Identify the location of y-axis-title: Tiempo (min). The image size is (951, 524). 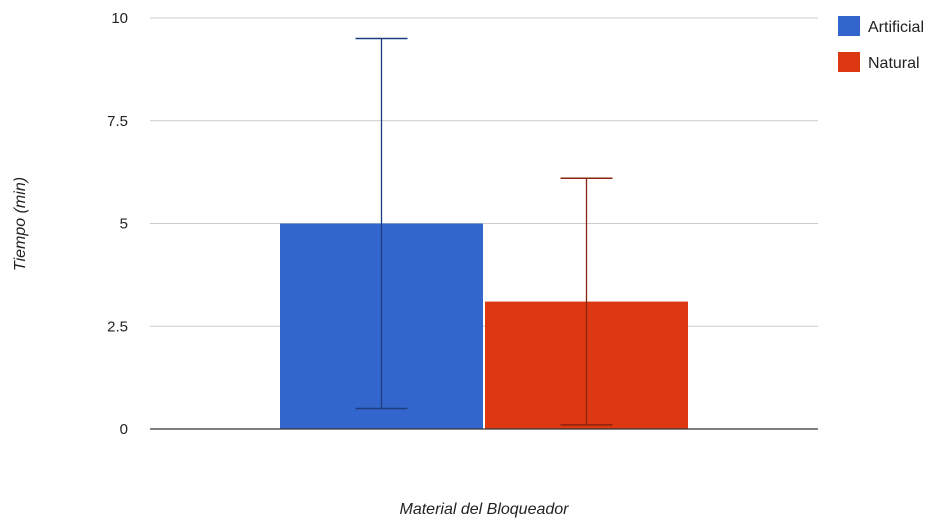
(20, 224).